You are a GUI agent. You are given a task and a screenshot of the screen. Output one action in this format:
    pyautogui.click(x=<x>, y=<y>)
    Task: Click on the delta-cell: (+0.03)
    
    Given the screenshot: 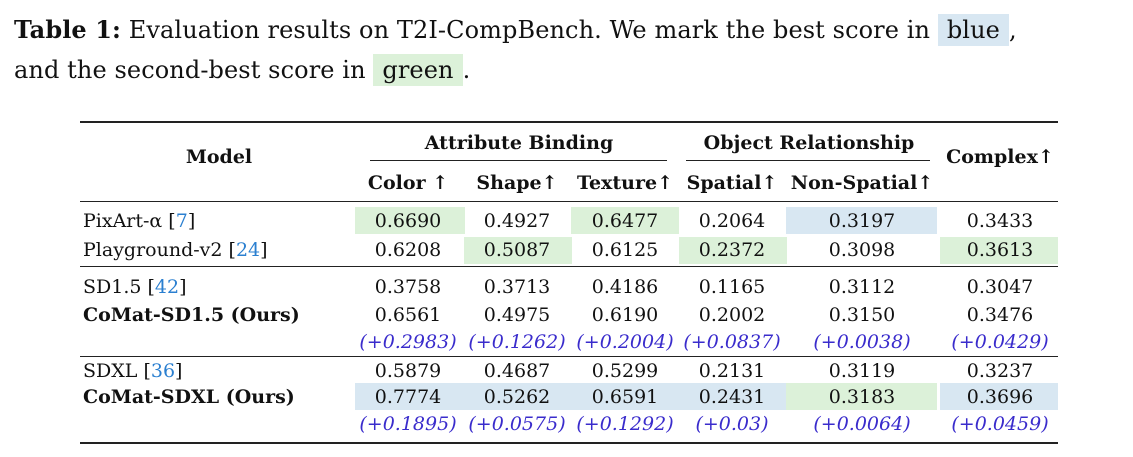 What is the action you would take?
    pyautogui.click(x=732, y=424)
    